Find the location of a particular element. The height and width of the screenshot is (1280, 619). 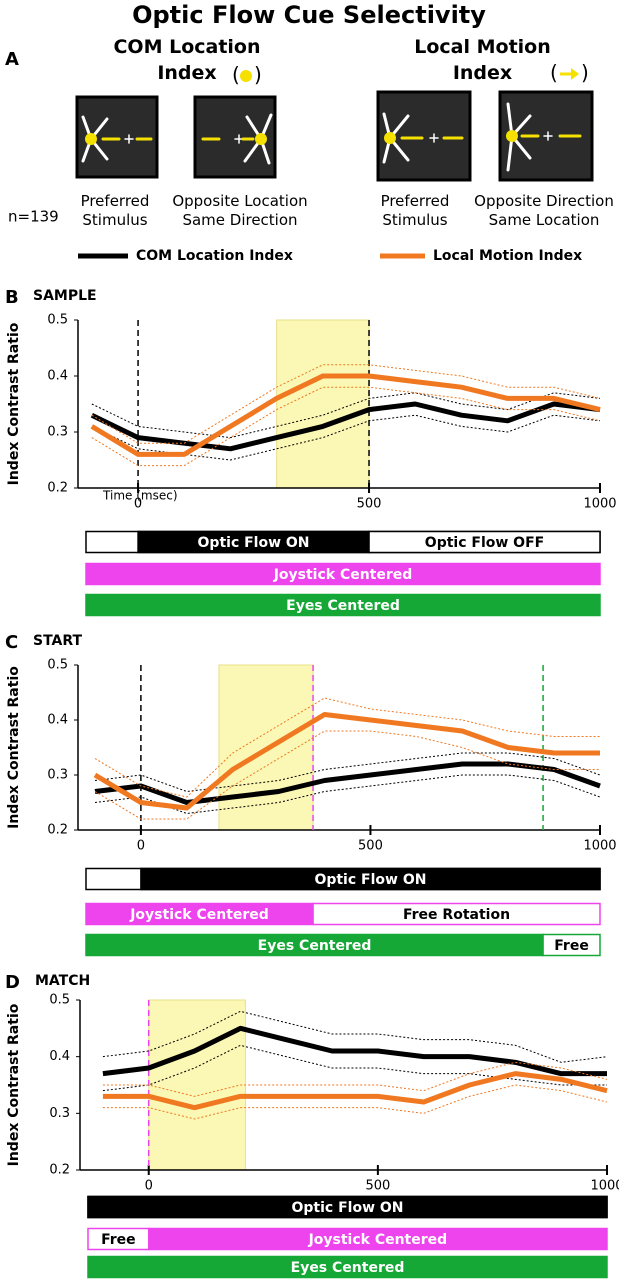

x-axis-label: Time (msec) is located at coordinates (139, 496).